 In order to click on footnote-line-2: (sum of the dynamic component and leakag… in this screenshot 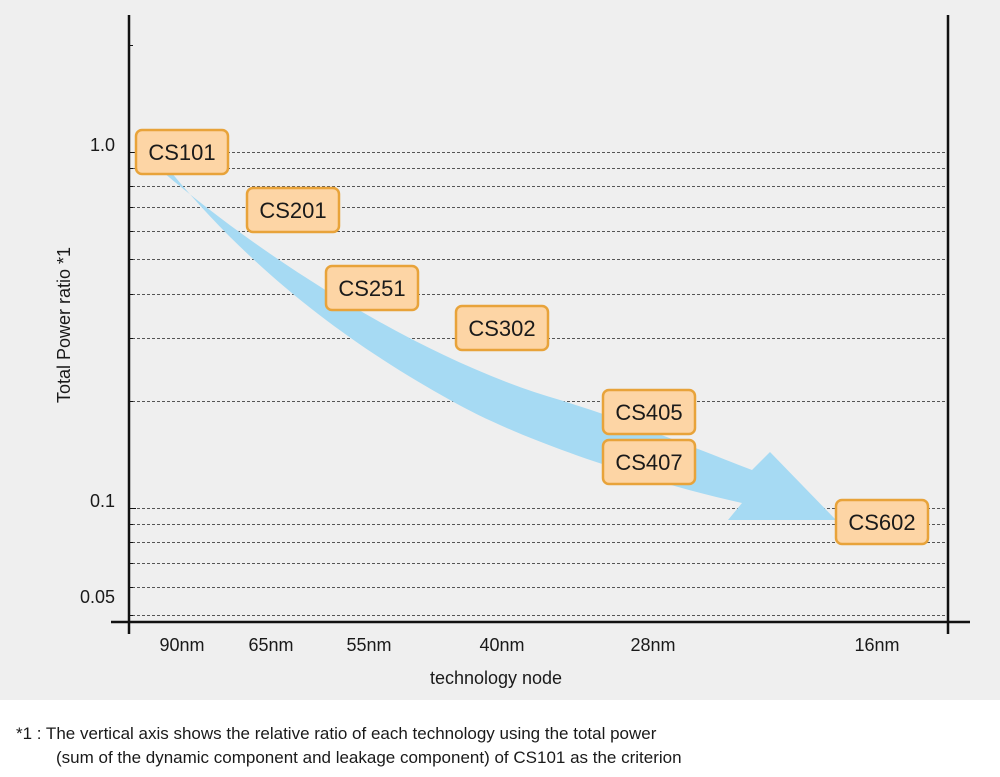, I will do `click(369, 757)`.